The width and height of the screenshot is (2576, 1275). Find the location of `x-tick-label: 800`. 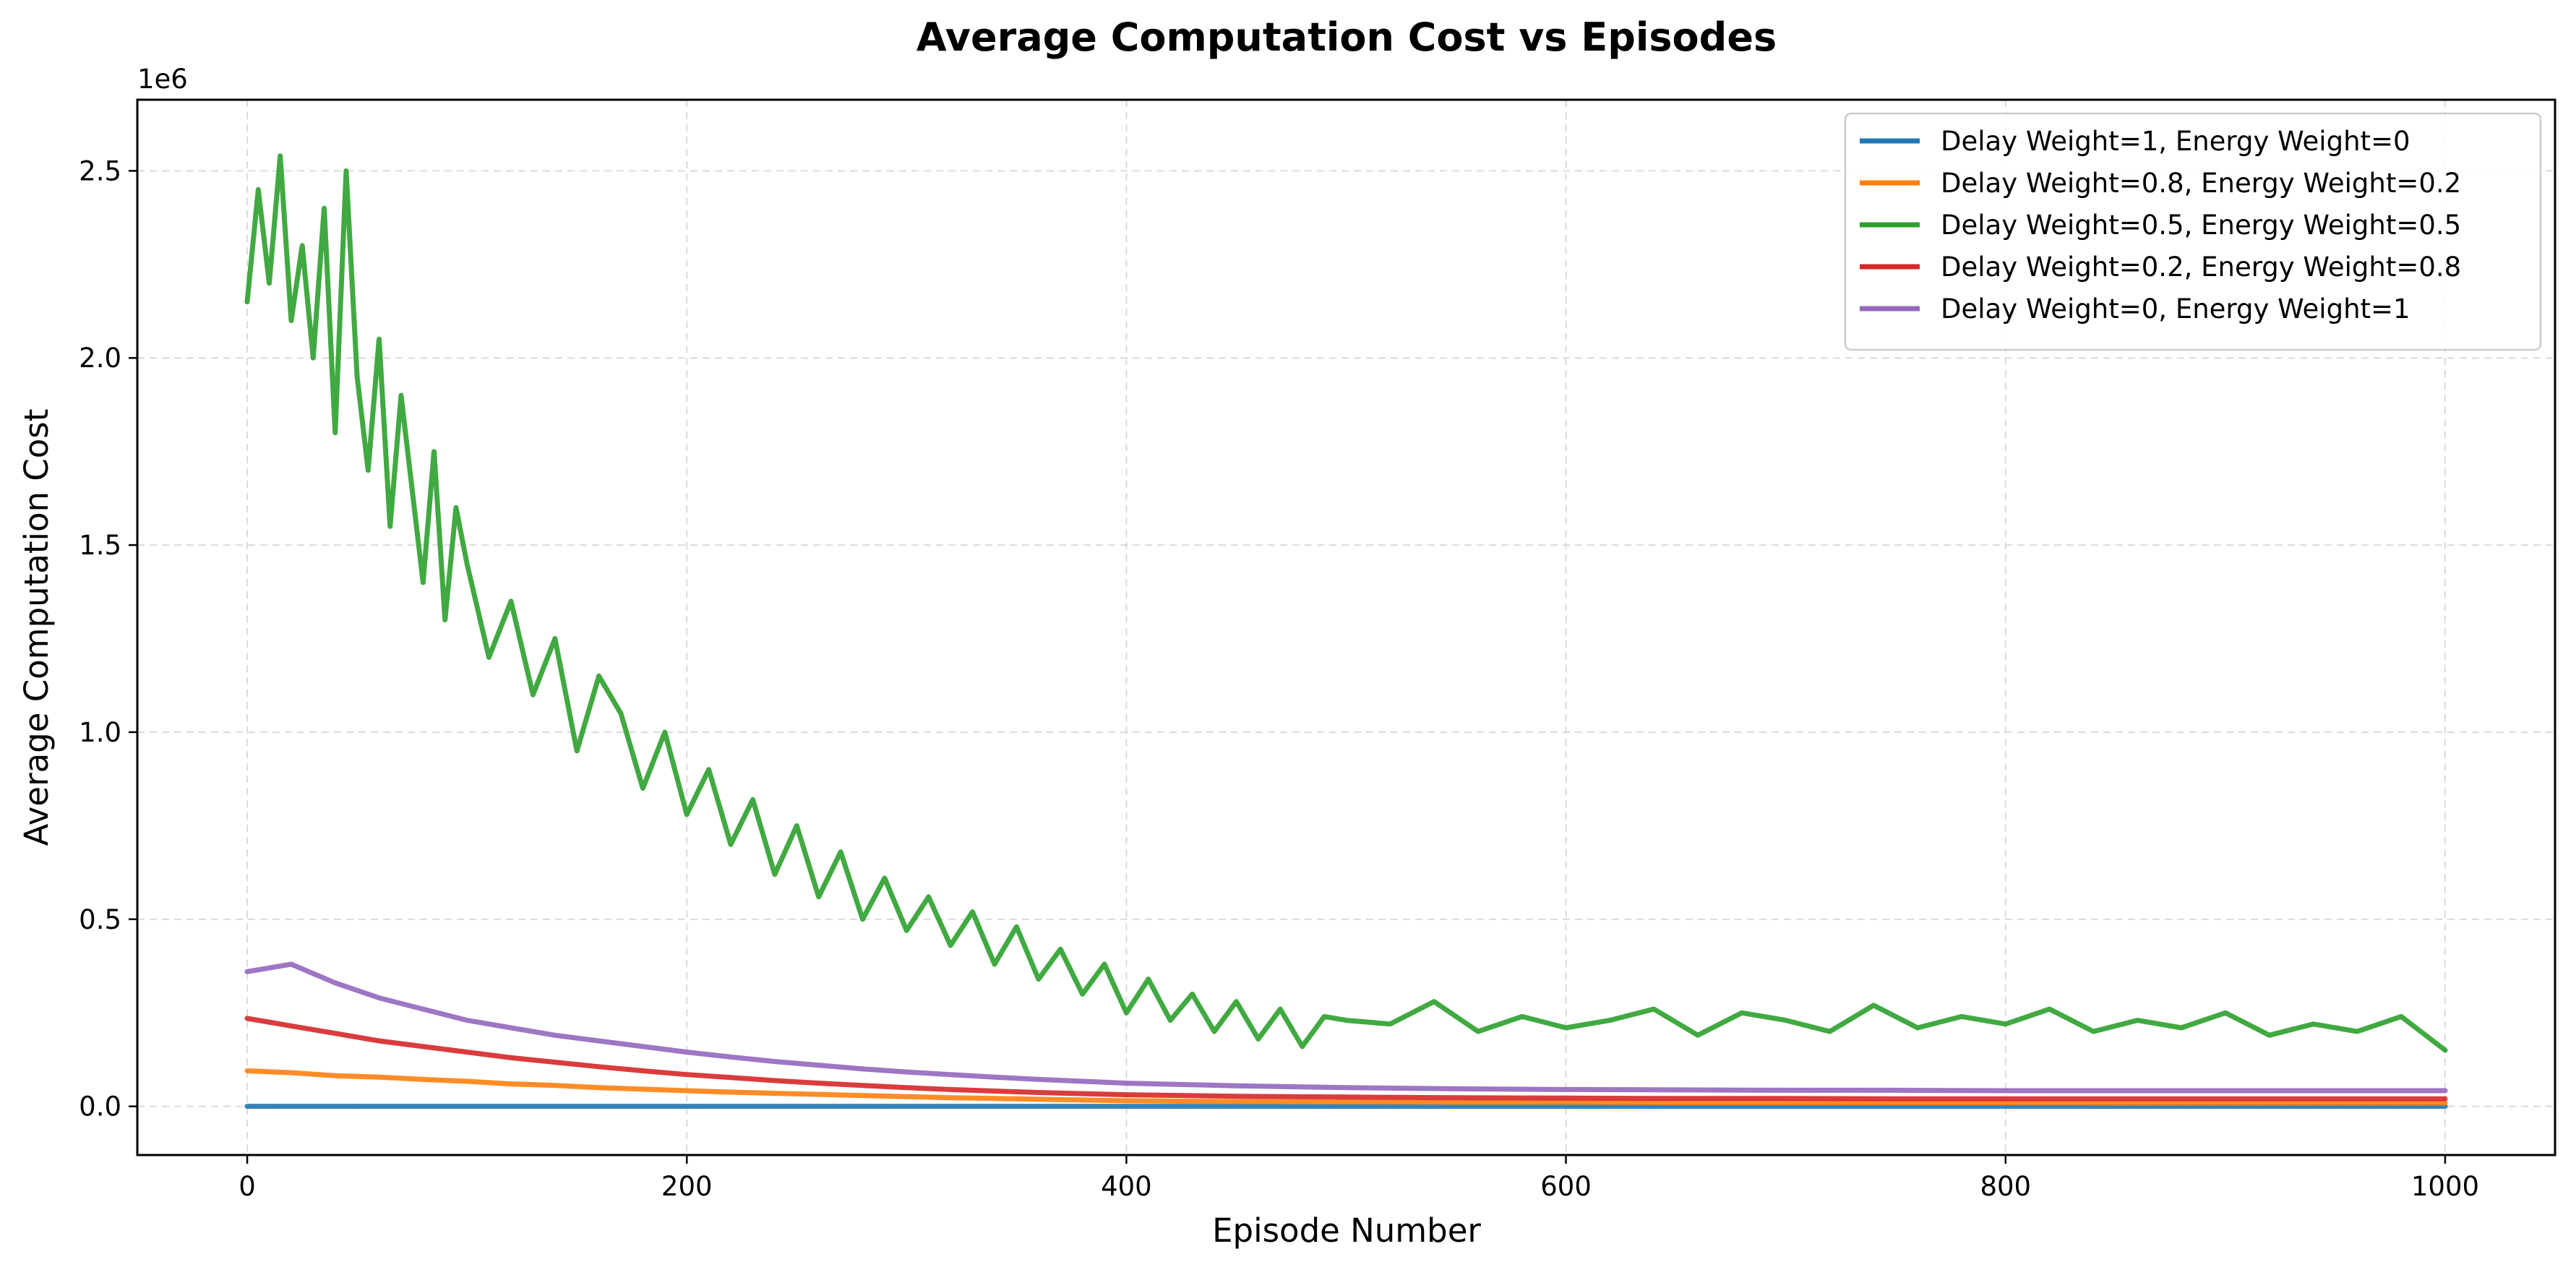

x-tick-label: 800 is located at coordinates (2006, 1186).